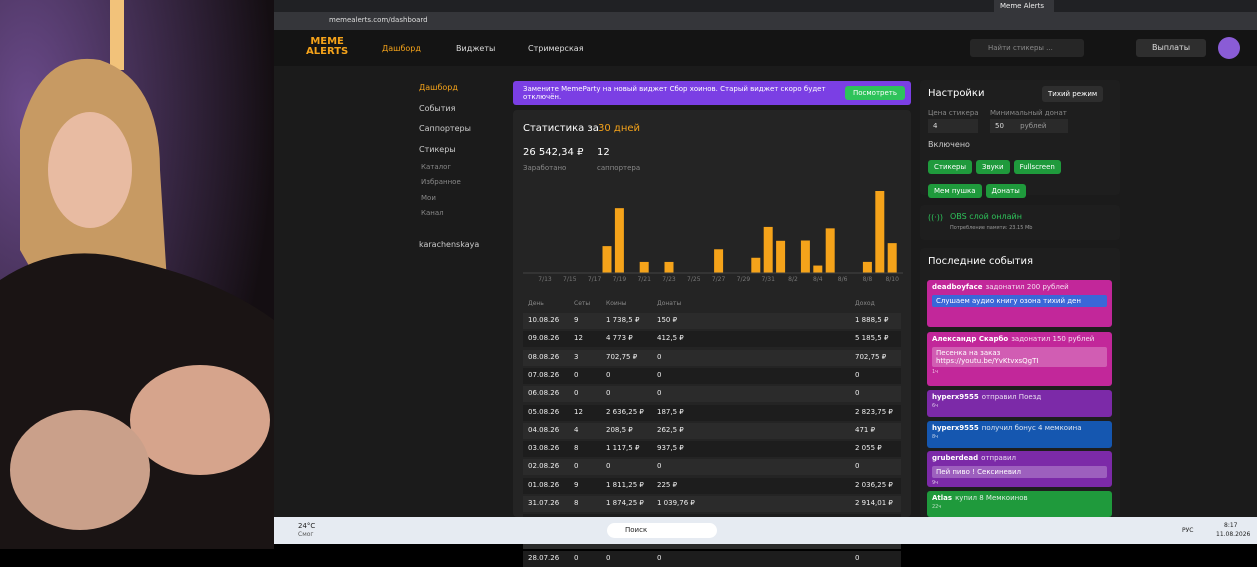  I want to click on x-tick-label: 8/6, so click(843, 279).